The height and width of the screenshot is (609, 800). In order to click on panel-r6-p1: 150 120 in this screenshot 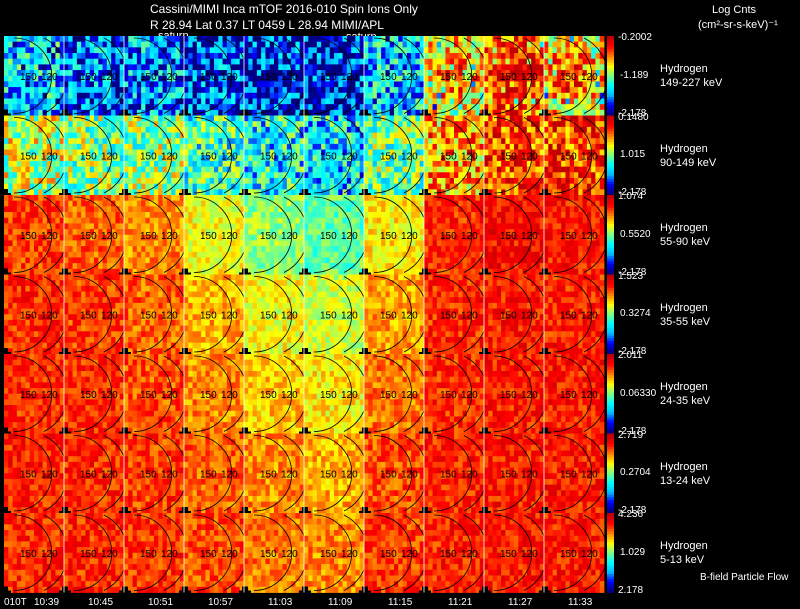, I will do `click(93, 556)`.